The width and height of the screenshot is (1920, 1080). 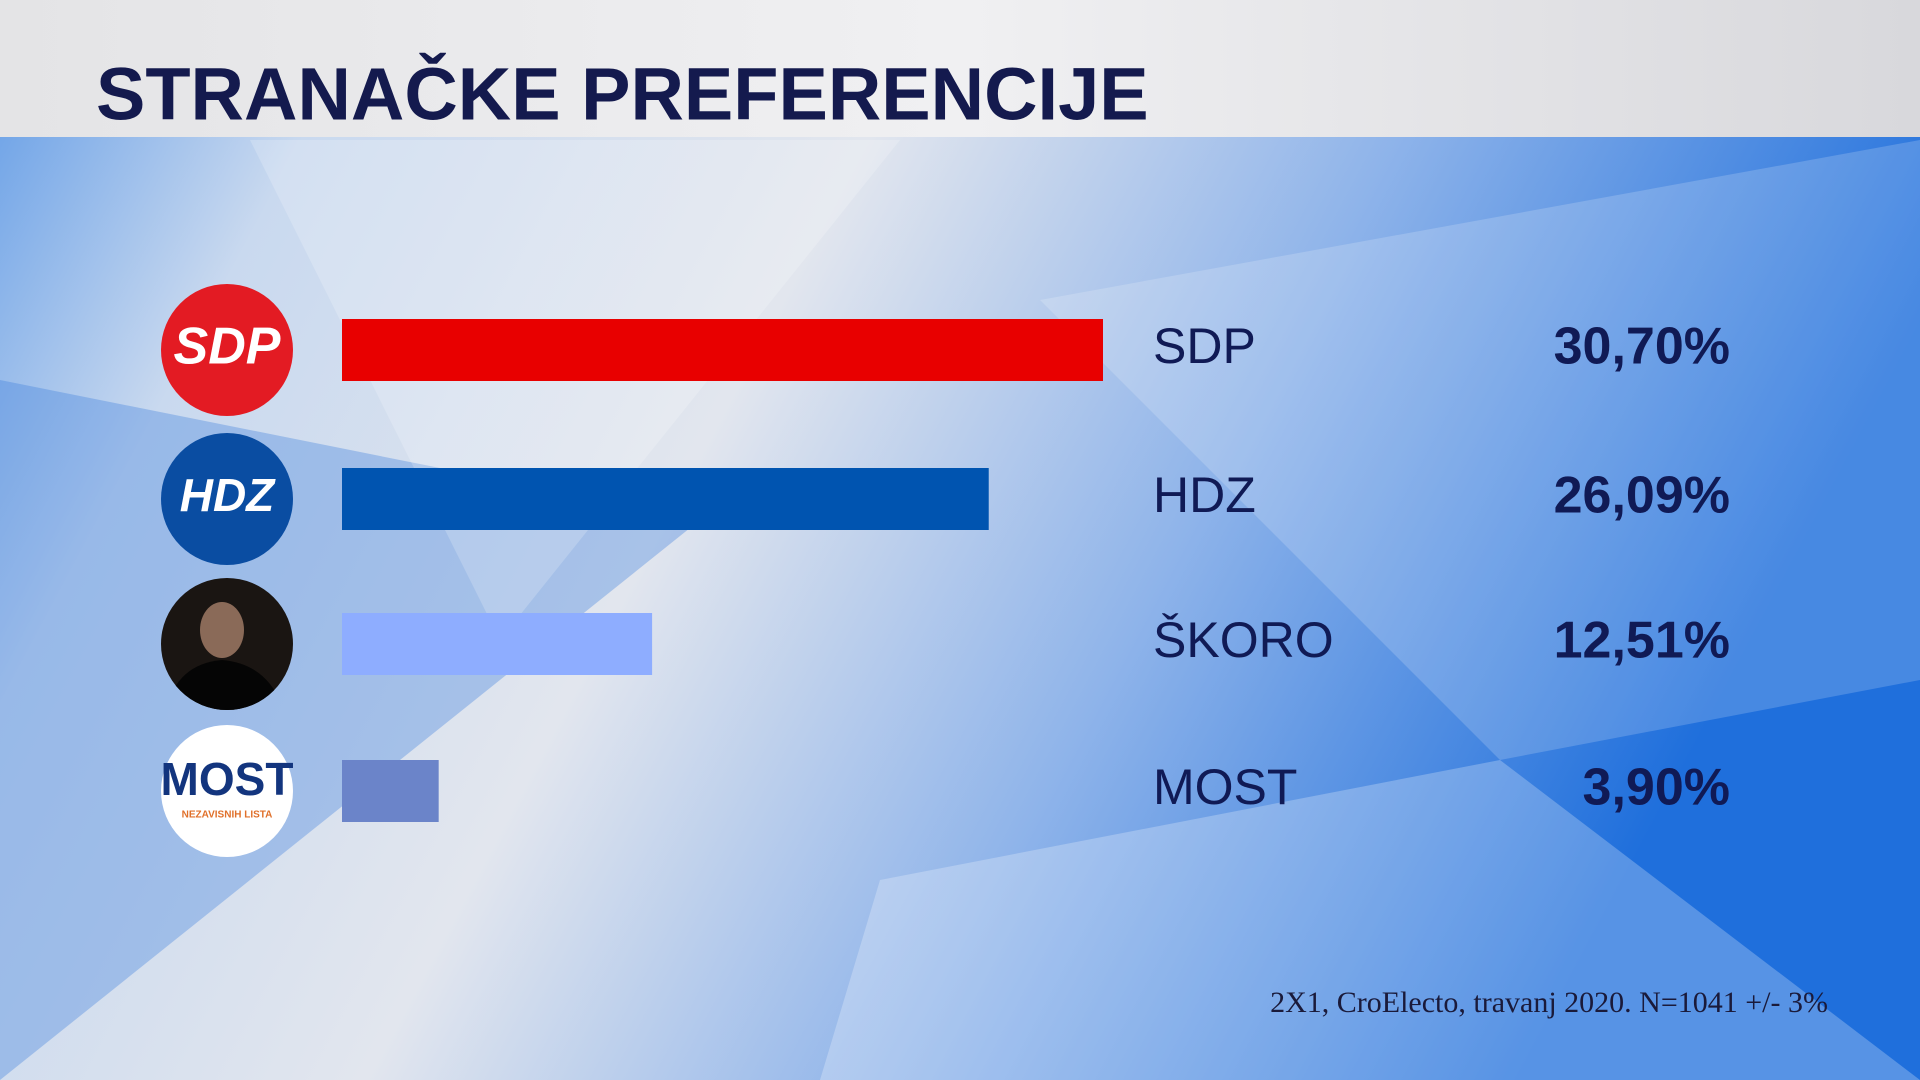 What do you see at coordinates (1642, 496) in the screenshot?
I see `value-label: 26,09%` at bounding box center [1642, 496].